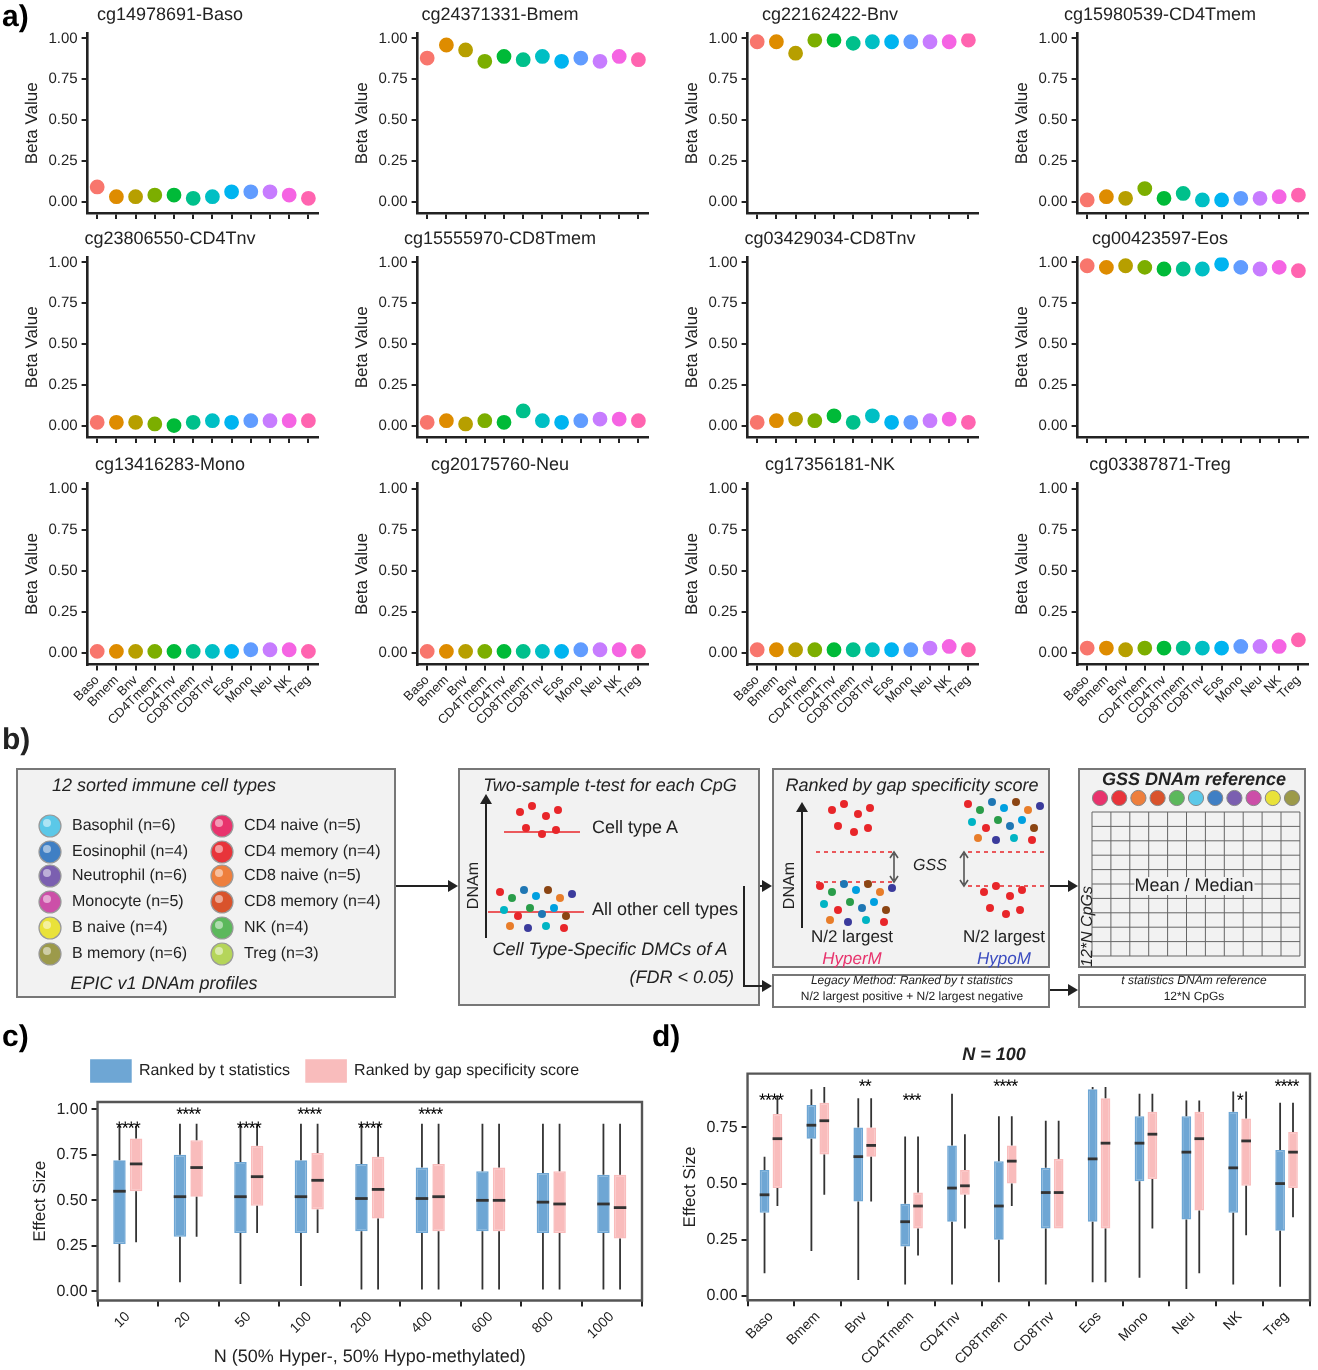  What do you see at coordinates (1194, 779) in the screenshot?
I see `text: GSS DNAm reference` at bounding box center [1194, 779].